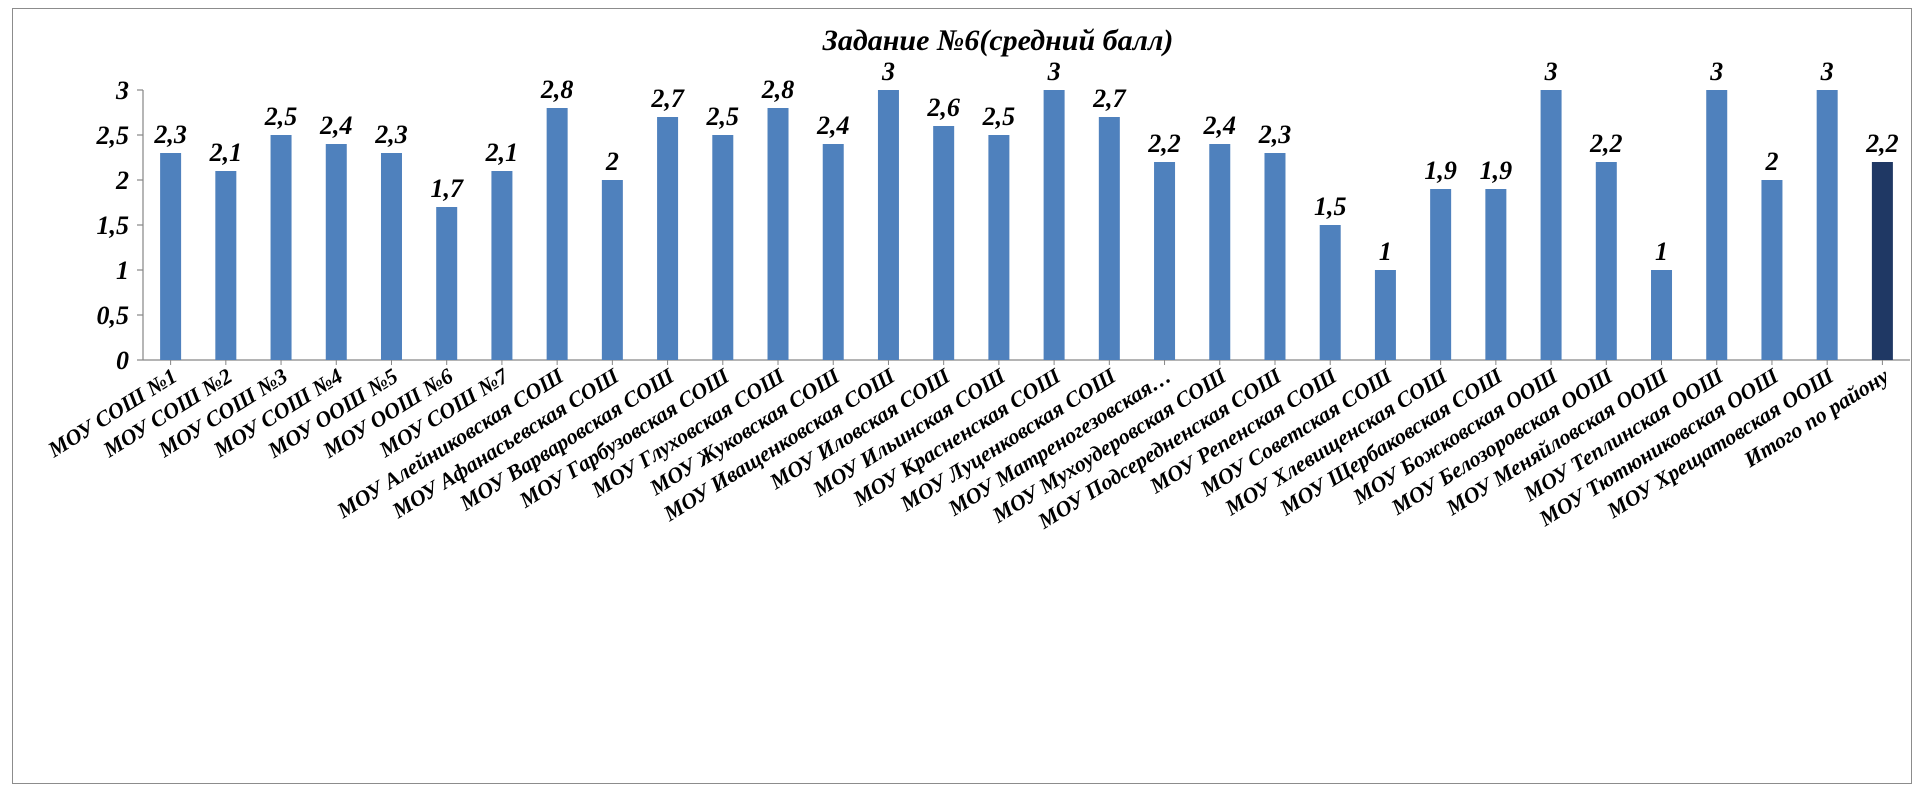  I want to click on y-tick-label: 0,5, so click(113, 315).